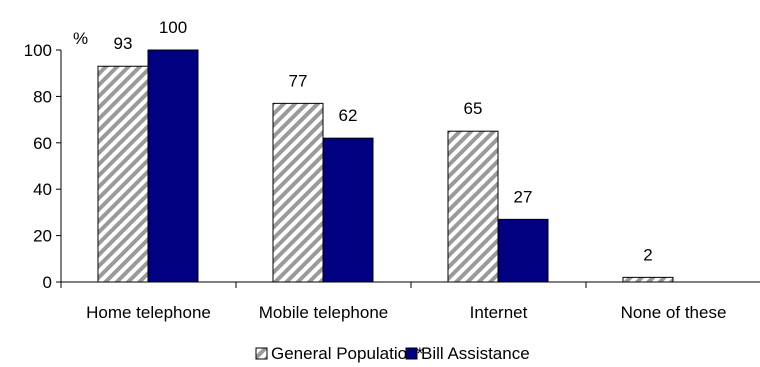  Describe the element at coordinates (38, 50) in the screenshot. I see `y-tick-label: 100` at that location.